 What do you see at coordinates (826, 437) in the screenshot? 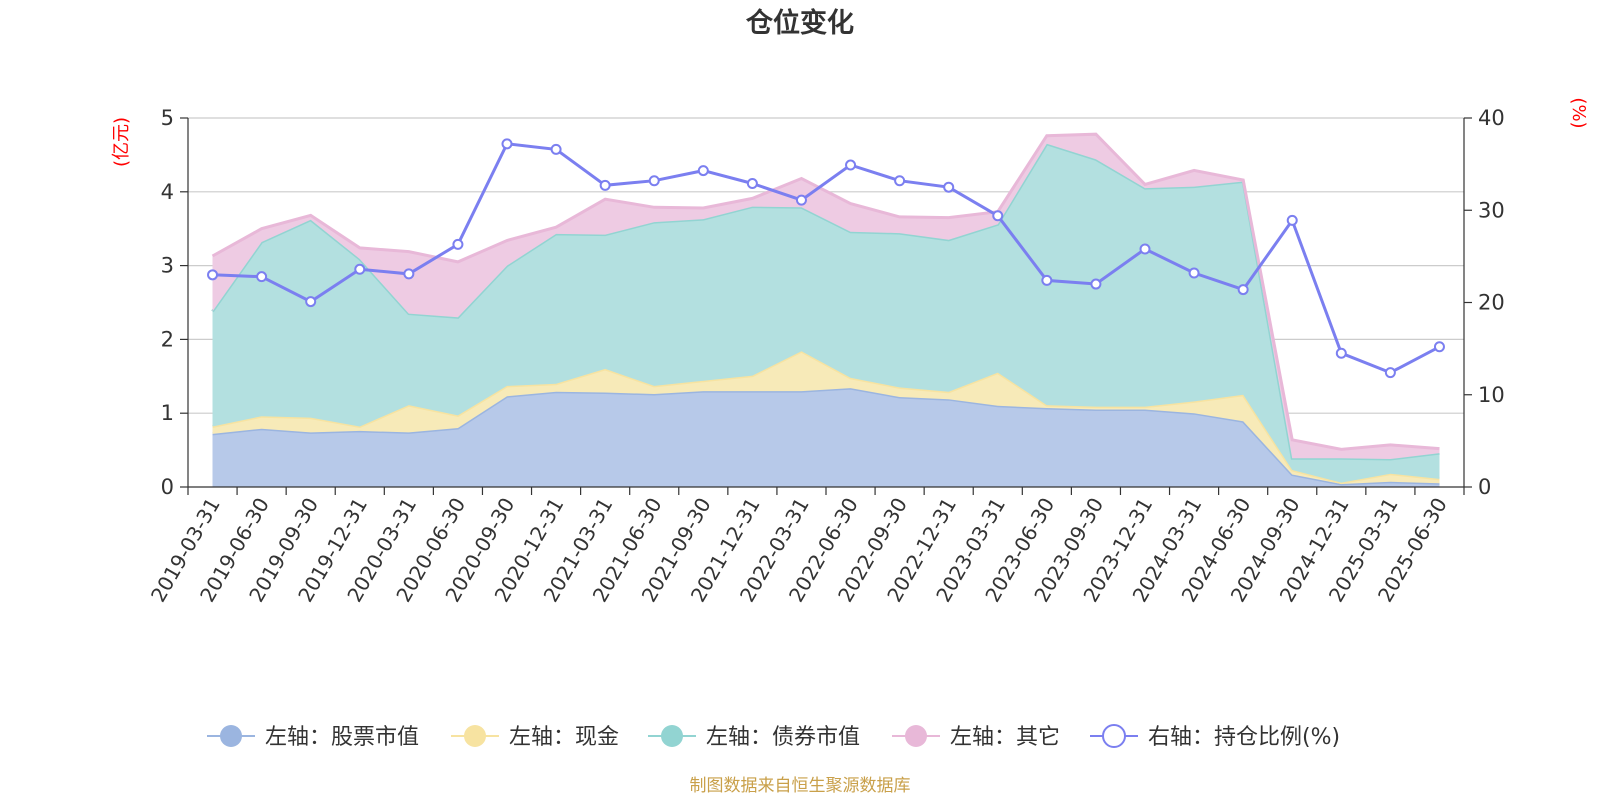
I see `area-stock` at bounding box center [826, 437].